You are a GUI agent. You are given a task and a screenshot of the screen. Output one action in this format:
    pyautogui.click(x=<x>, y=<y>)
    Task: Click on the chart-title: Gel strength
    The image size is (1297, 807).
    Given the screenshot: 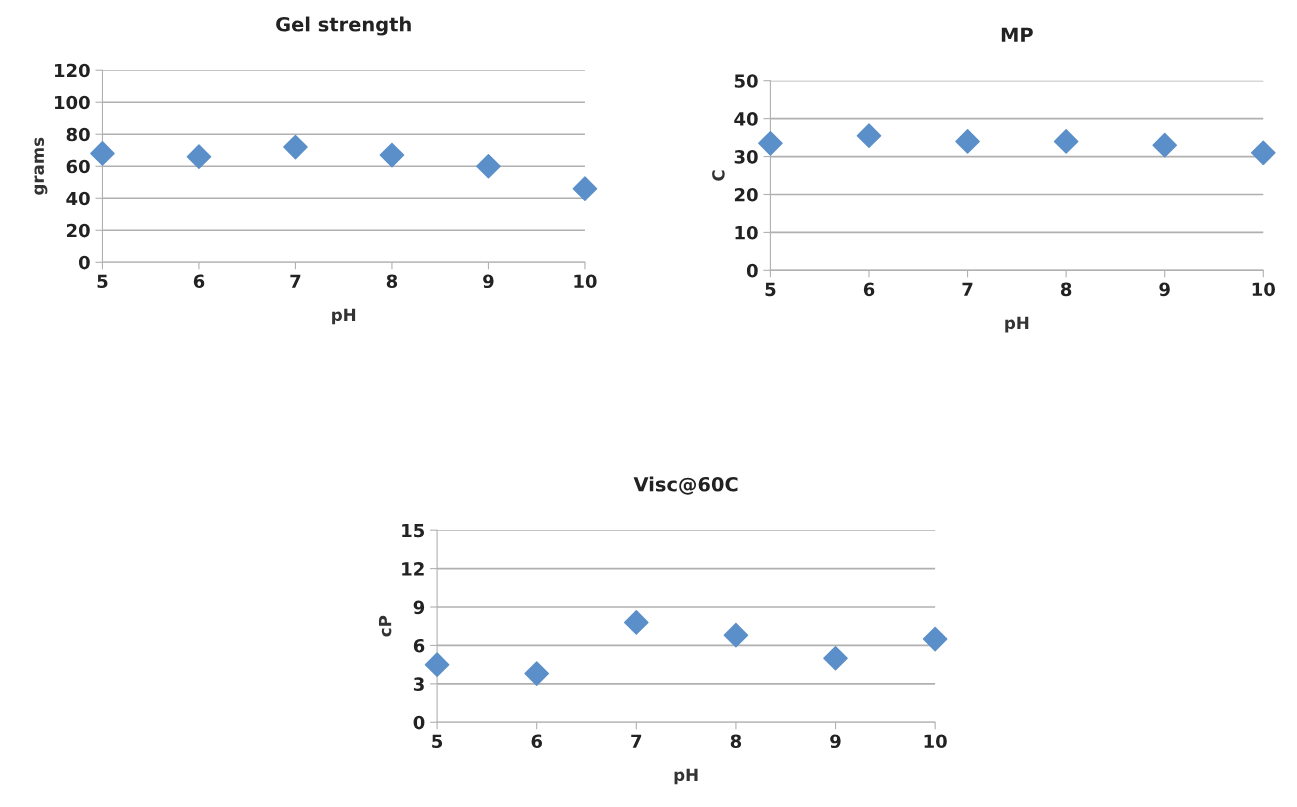 What is the action you would take?
    pyautogui.click(x=343, y=26)
    